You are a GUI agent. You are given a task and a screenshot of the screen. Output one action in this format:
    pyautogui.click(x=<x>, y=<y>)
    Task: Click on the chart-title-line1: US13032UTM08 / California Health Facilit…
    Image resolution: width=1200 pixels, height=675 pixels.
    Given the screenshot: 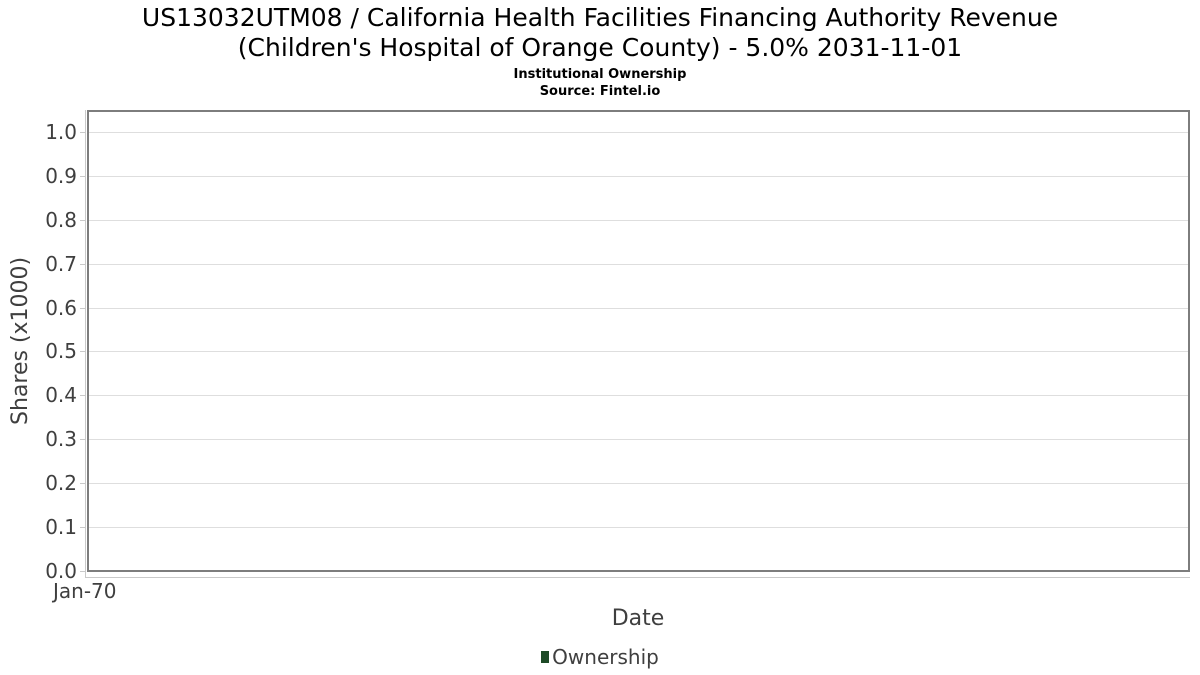 What is the action you would take?
    pyautogui.click(x=600, y=17)
    